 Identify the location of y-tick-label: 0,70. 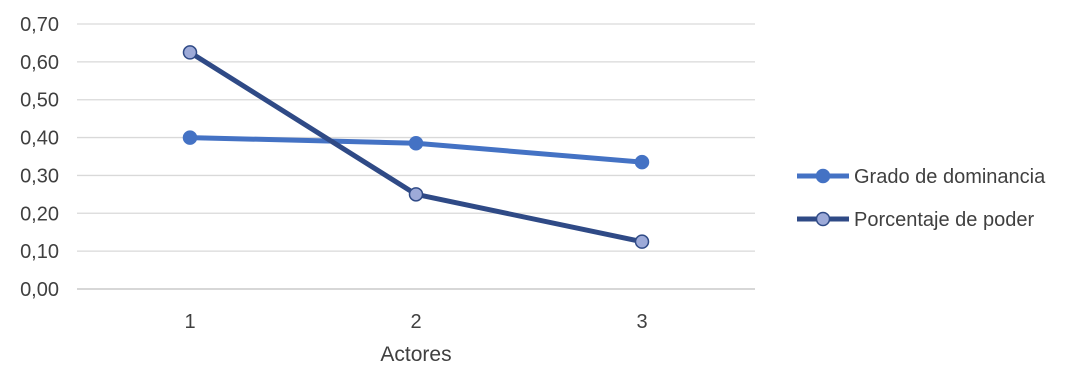
(39, 25).